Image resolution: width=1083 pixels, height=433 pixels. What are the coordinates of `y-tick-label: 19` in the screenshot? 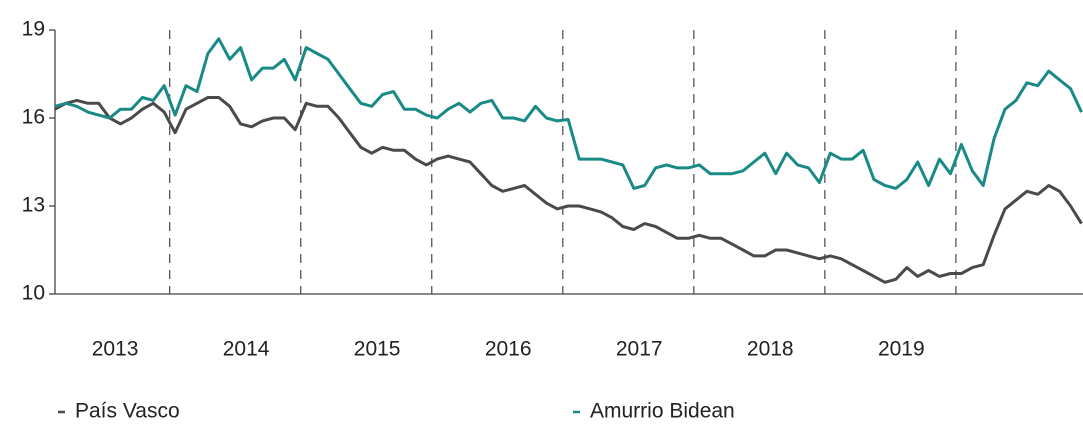 It's located at (33, 29).